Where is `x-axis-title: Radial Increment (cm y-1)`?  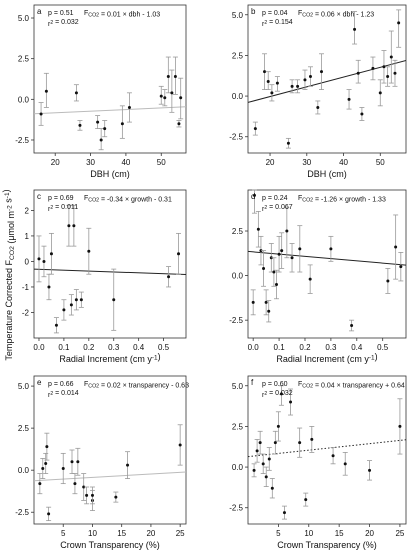 x-axis-title: Radial Increment (cm y-1) is located at coordinates (109, 357).